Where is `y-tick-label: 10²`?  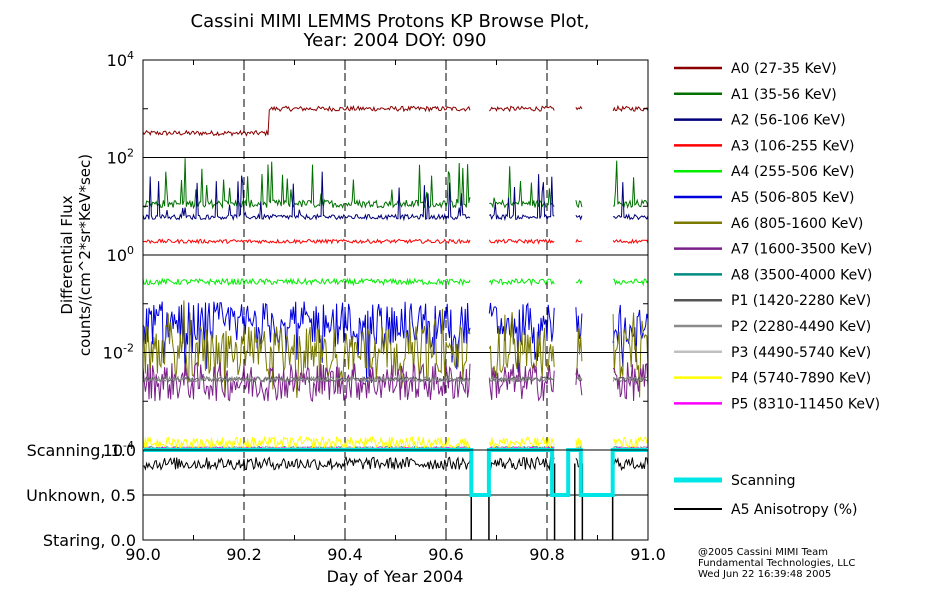 y-tick-label: 10² is located at coordinates (120, 157).